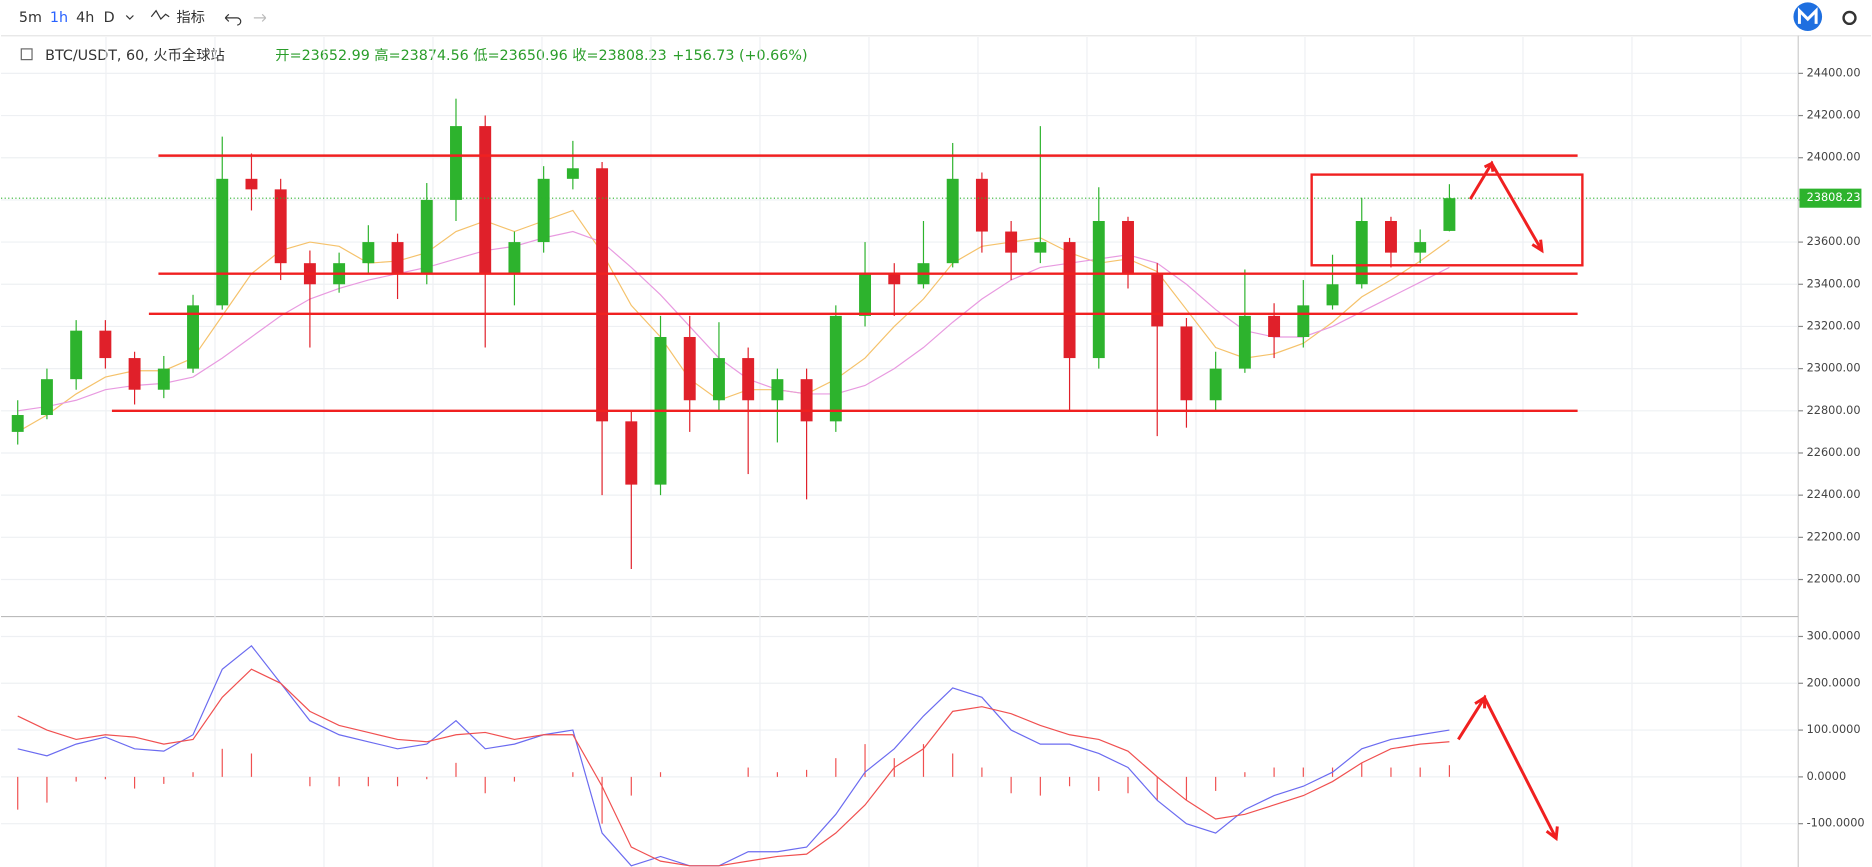  I want to click on indicator-button: 指标, so click(190, 17).